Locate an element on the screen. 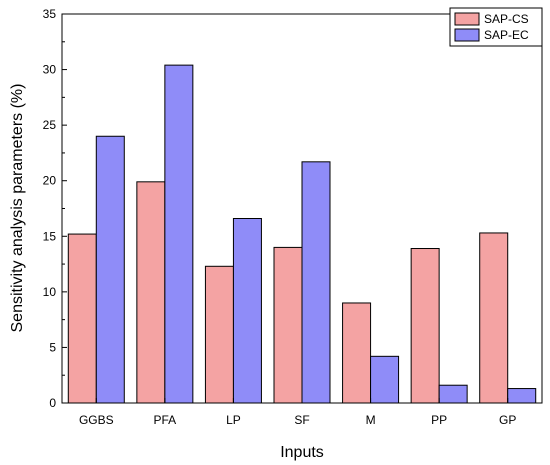 This screenshot has width=550, height=465. bar-sap-ec-ggbs is located at coordinates (110, 269).